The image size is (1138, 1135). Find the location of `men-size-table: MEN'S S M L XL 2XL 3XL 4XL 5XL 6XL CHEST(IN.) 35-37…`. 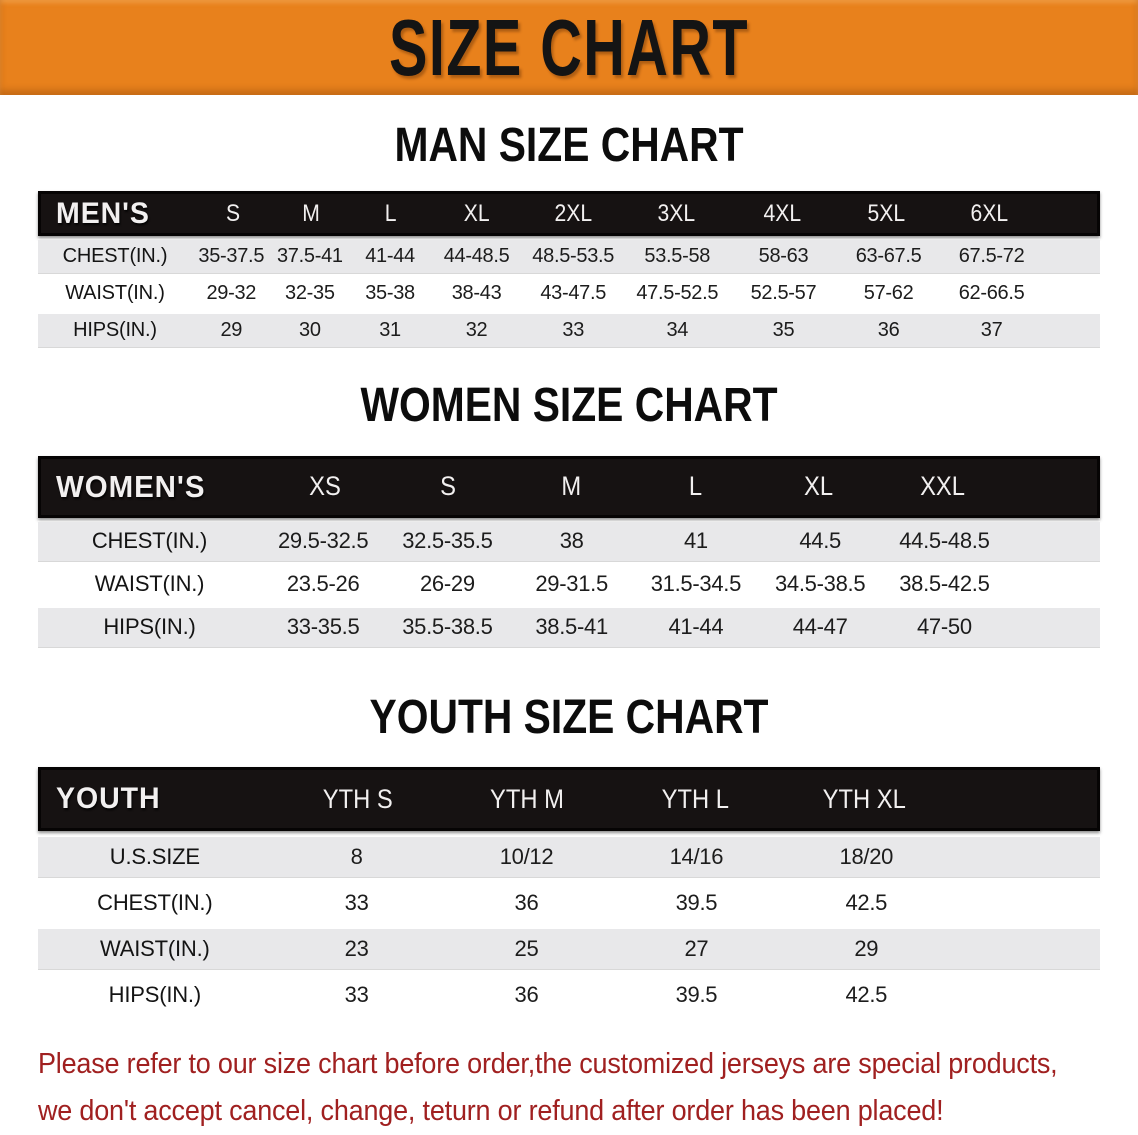

men-size-table: MEN'S S M L XL 2XL 3XL 4XL 5XL 6XL CHEST(IN.) 35-37… is located at coordinates (569, 269).